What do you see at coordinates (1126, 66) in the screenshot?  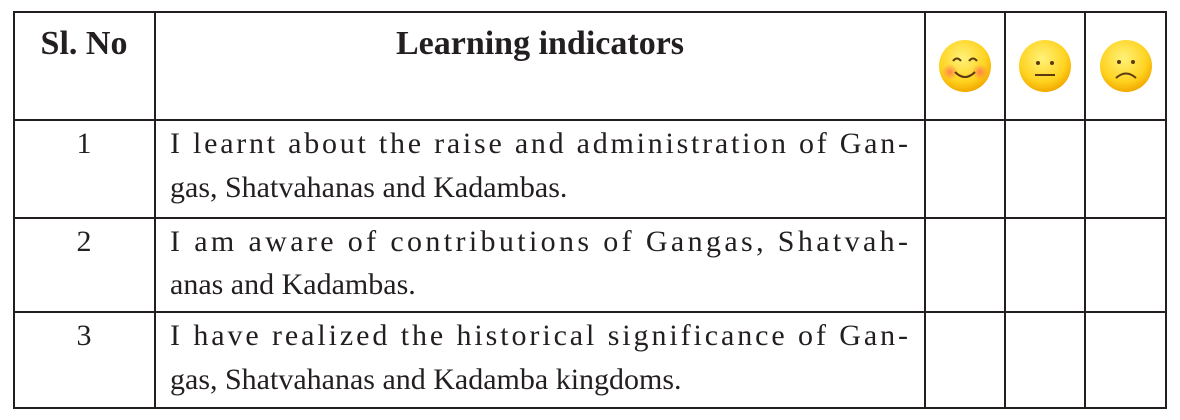 I see `sad-face-icon` at bounding box center [1126, 66].